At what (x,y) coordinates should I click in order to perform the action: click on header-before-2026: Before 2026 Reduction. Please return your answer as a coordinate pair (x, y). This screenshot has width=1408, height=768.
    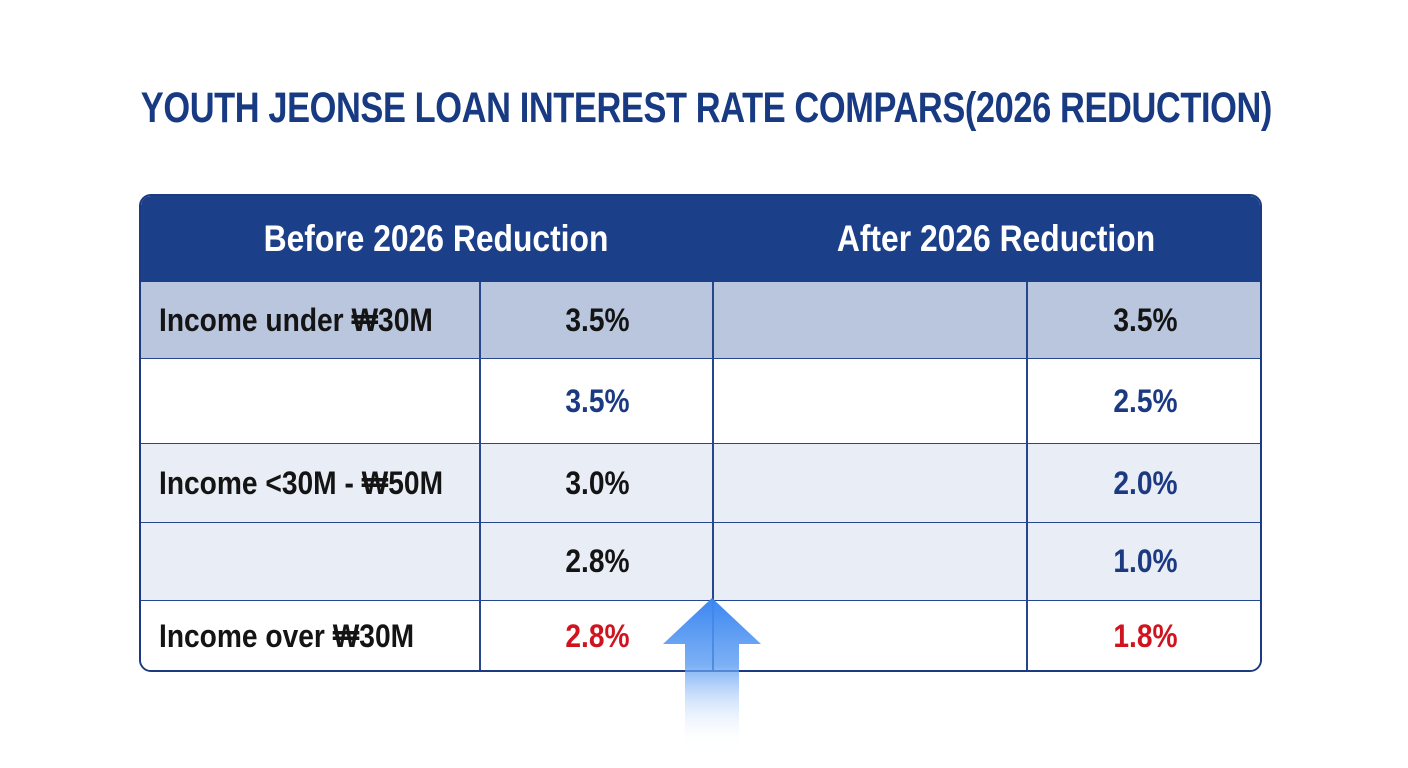
    Looking at the image, I should click on (436, 238).